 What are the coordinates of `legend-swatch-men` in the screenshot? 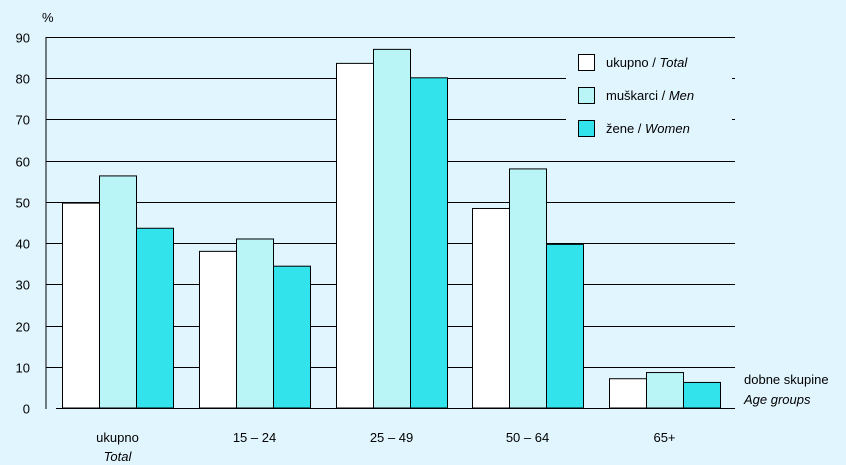 It's located at (586, 95).